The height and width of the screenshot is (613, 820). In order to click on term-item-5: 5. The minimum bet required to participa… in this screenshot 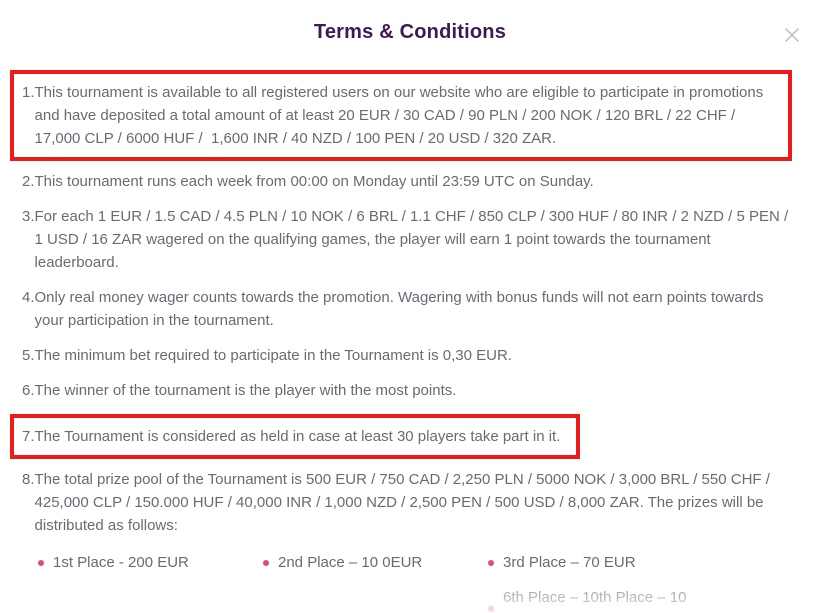, I will do `click(407, 355)`.